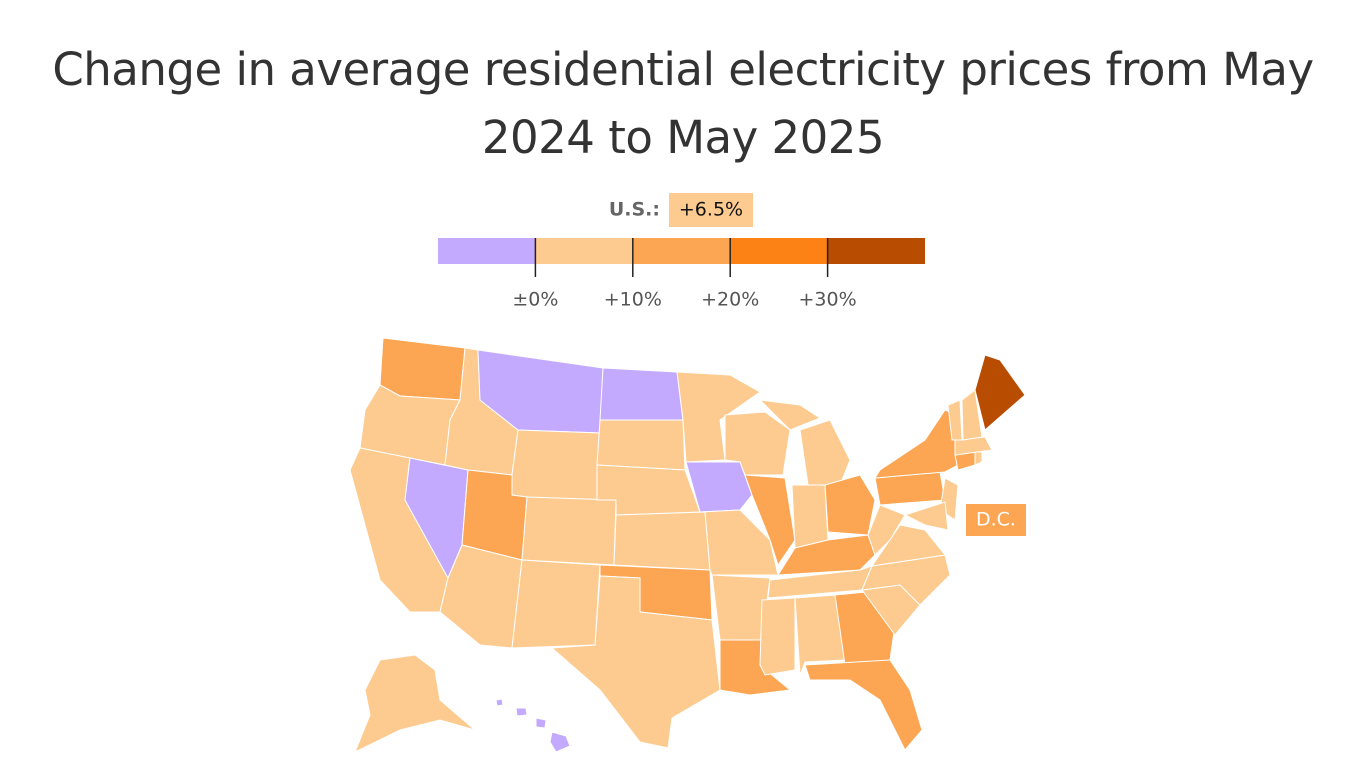 The height and width of the screenshot is (768, 1366). Describe the element at coordinates (535, 300) in the screenshot. I see `legend-tick-label: ±0%` at that location.